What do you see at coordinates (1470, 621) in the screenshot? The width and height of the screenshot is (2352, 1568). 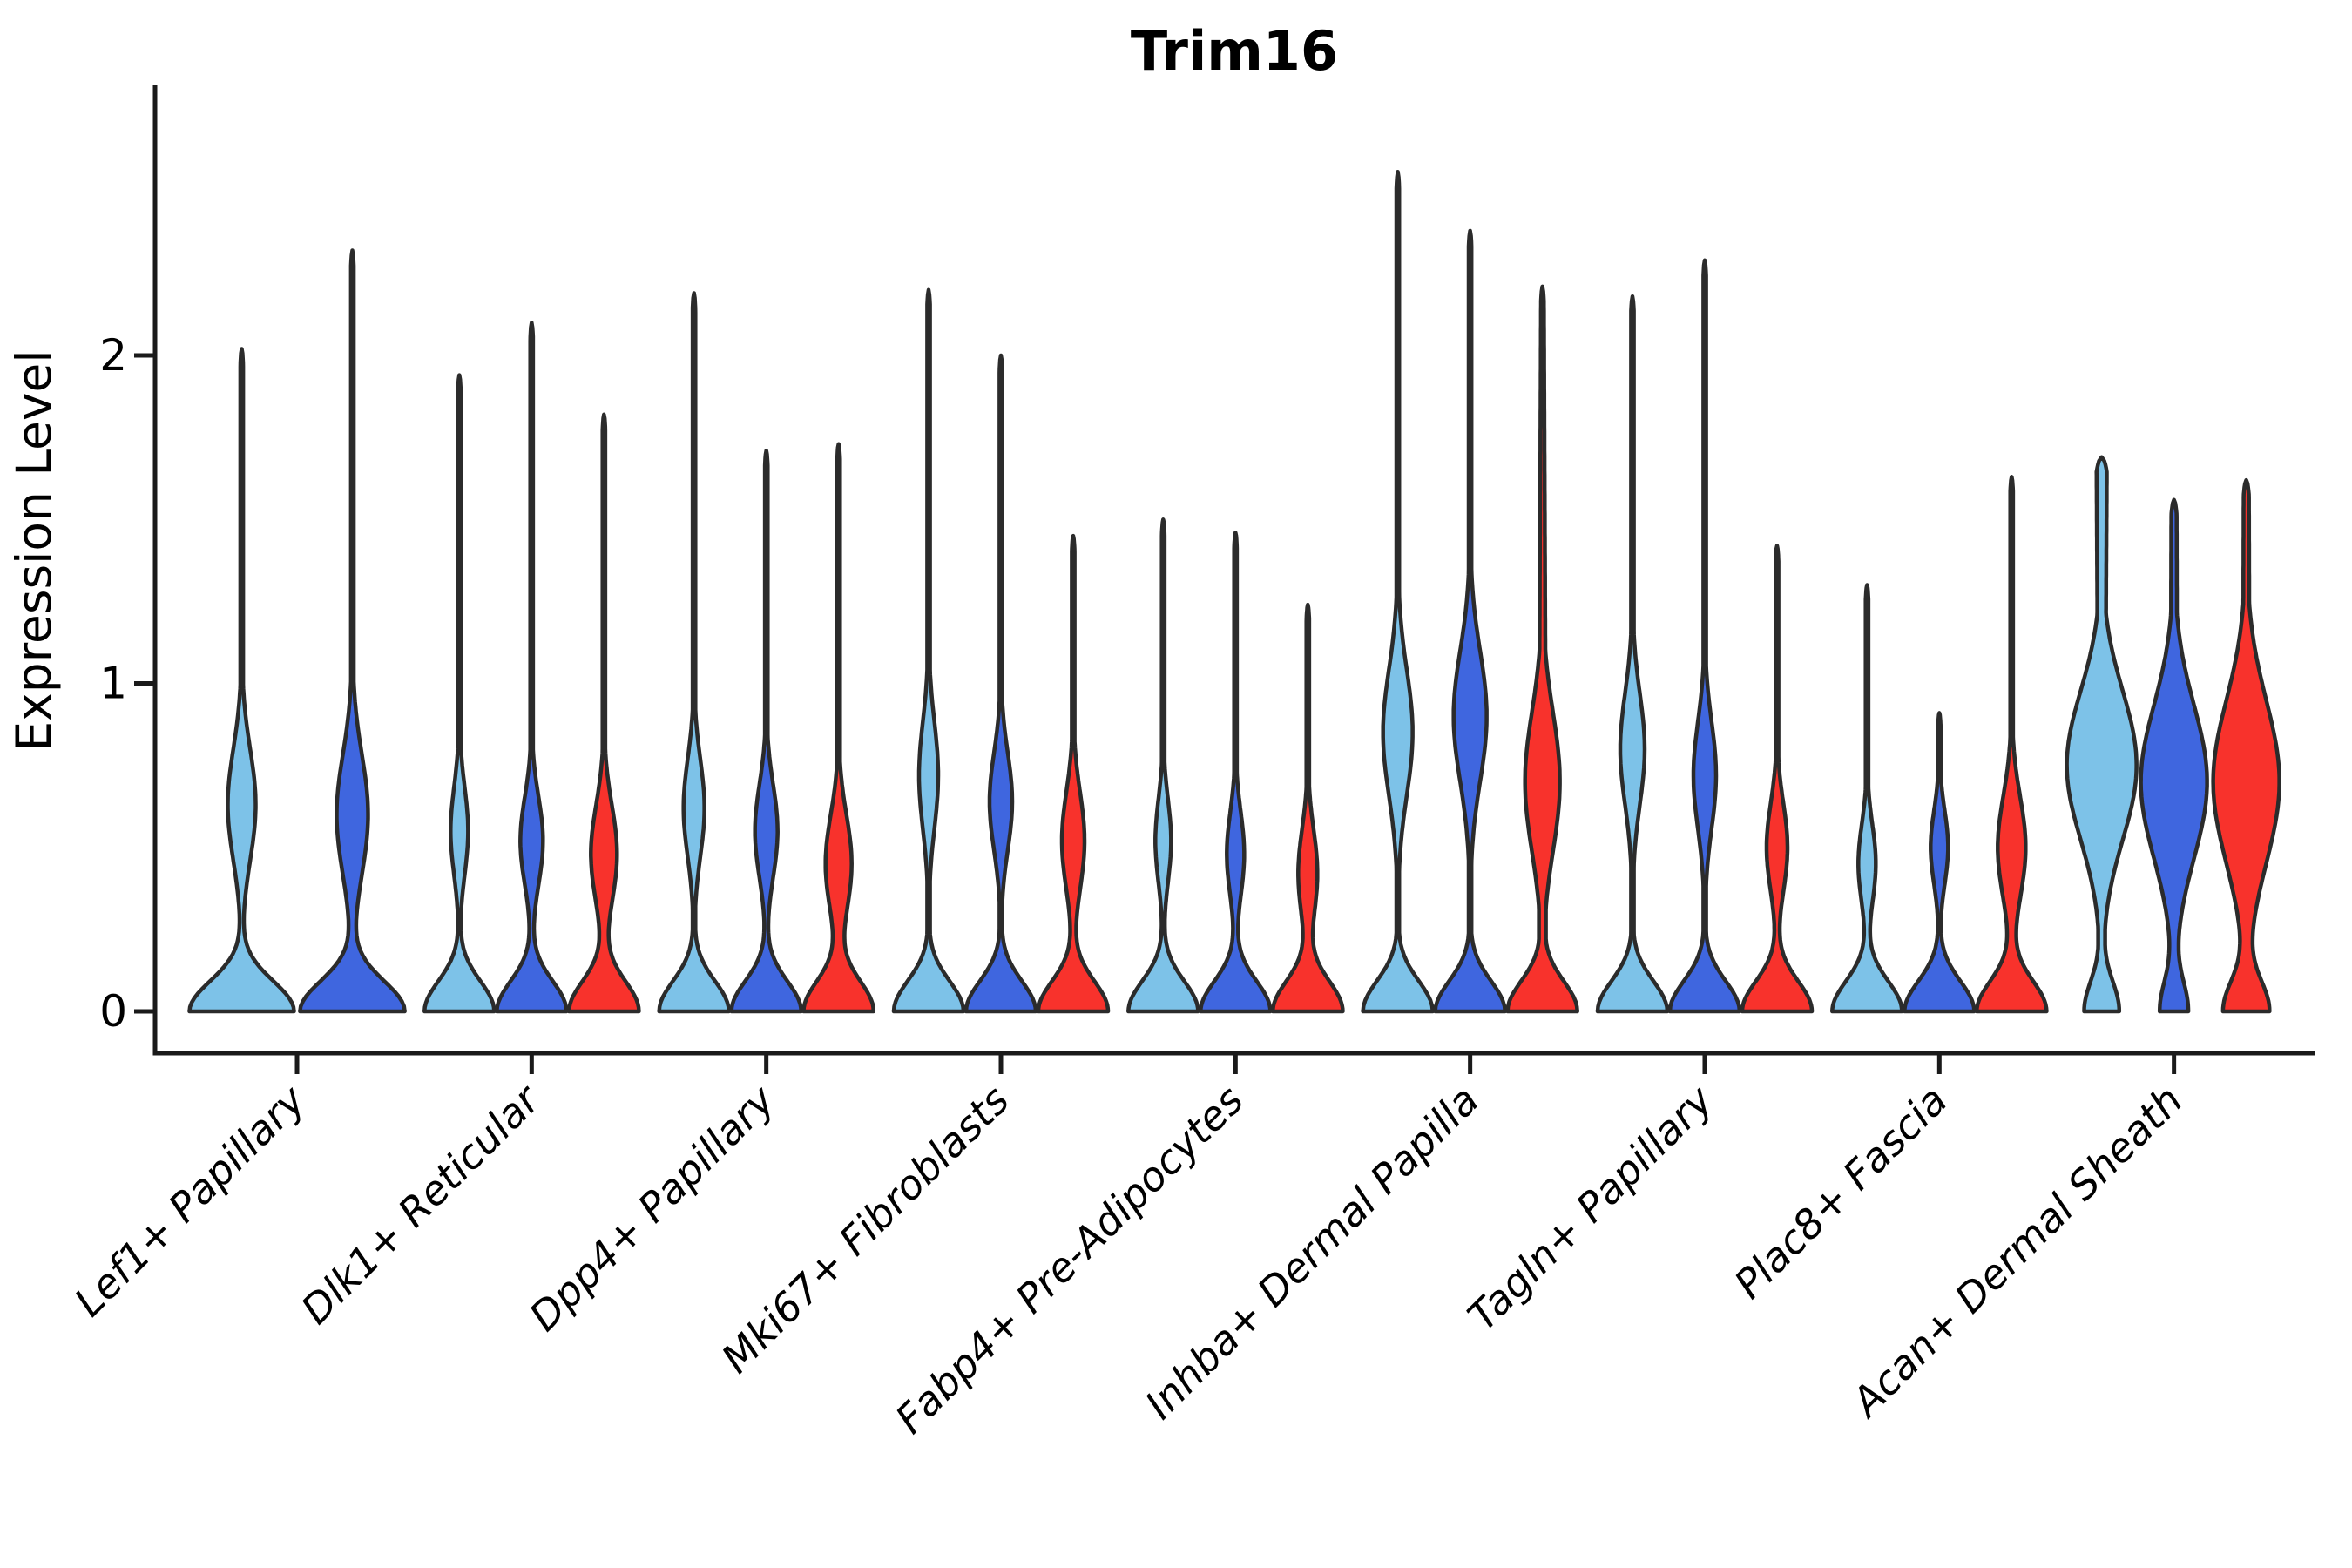 I see `violin-5-s2` at bounding box center [1470, 621].